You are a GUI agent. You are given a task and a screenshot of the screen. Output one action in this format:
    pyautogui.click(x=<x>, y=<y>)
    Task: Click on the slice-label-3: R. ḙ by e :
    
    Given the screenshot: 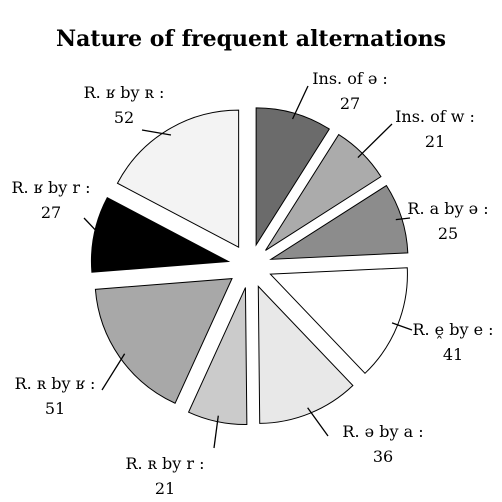 What is the action you would take?
    pyautogui.click(x=452, y=329)
    